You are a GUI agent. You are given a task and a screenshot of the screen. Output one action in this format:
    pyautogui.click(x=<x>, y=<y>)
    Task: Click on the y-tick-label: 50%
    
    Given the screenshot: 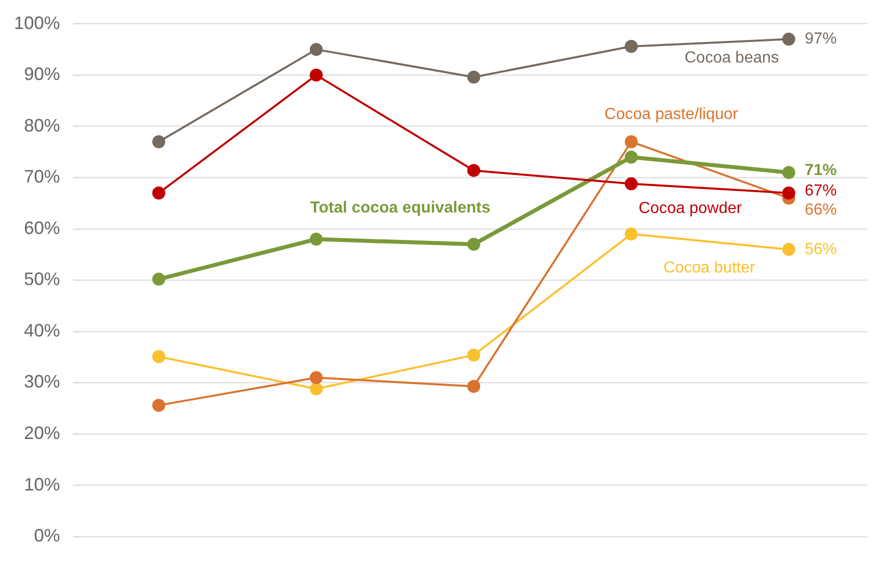 What is the action you would take?
    pyautogui.click(x=42, y=279)
    